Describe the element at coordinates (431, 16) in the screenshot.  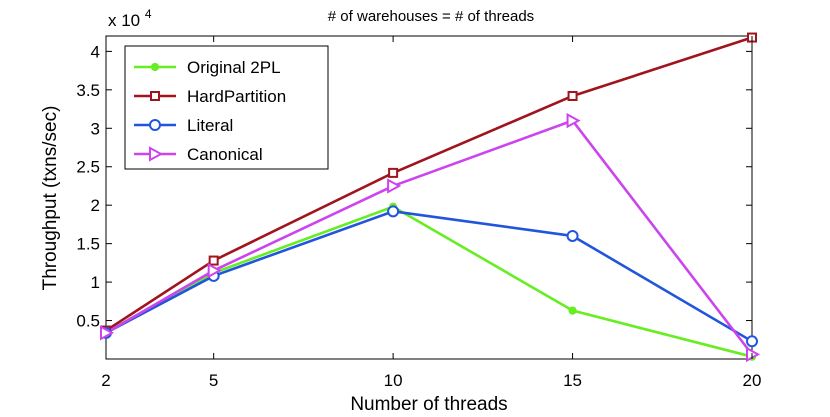
I see `chart-title: # of warehouses = # of threads` at that location.